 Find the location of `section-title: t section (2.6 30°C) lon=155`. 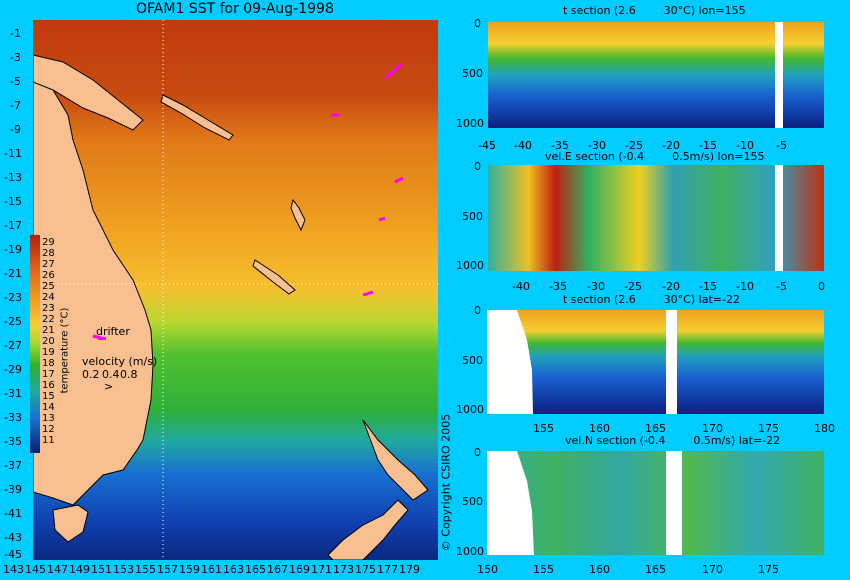

section-title: t section (2.6 30°C) lon=155 is located at coordinates (654, 10).